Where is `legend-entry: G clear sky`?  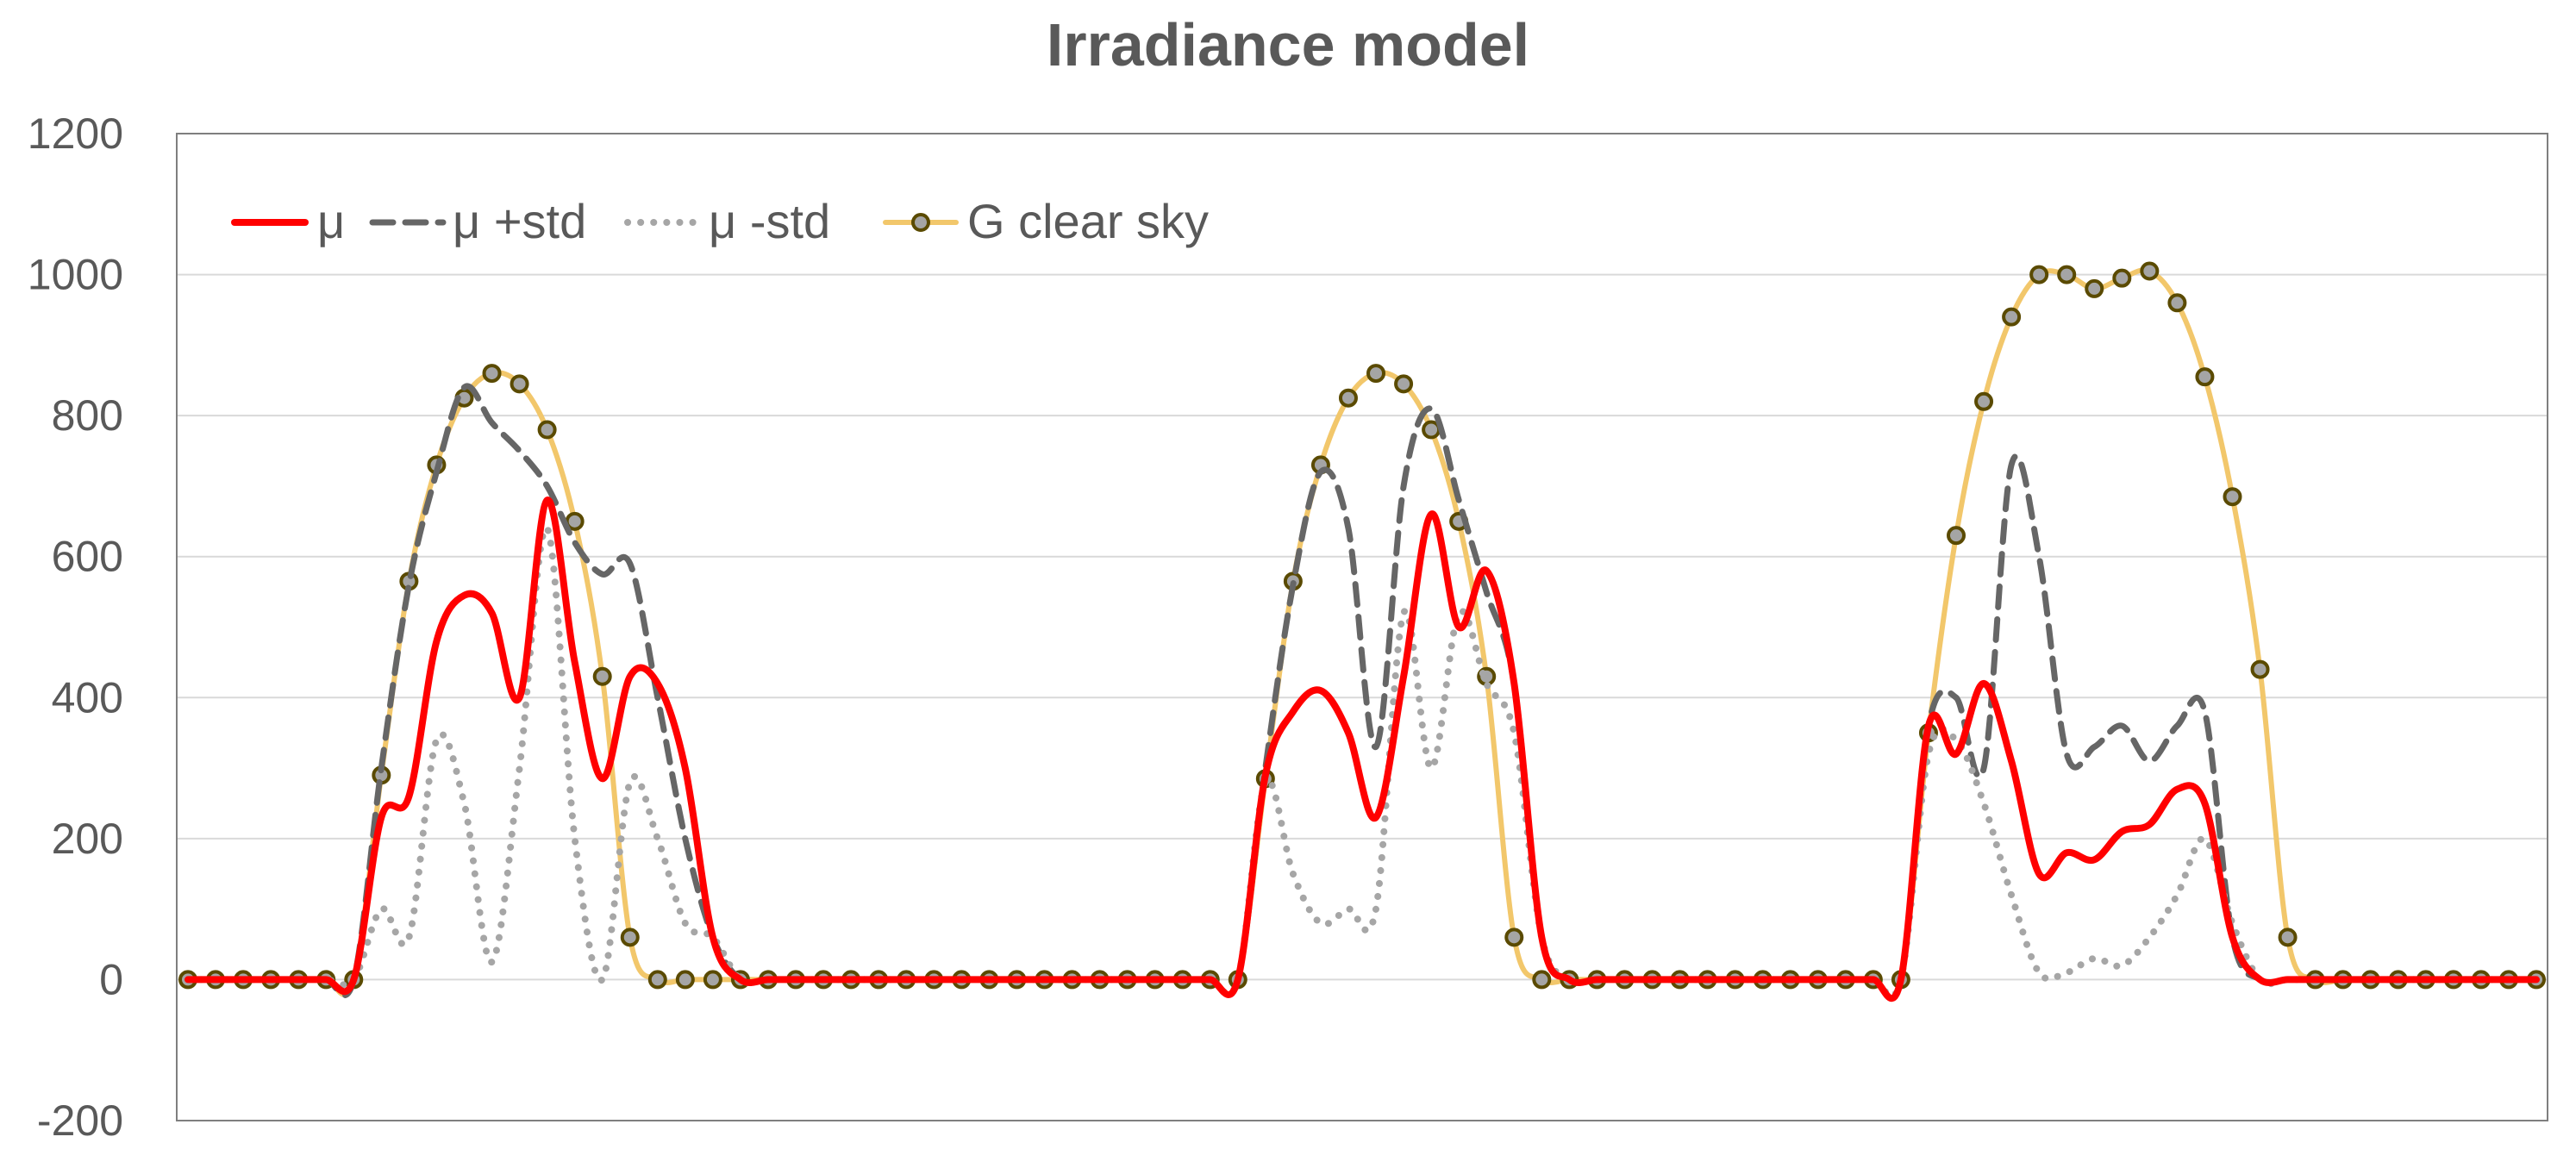 legend-entry: G clear sky is located at coordinates (1046, 221).